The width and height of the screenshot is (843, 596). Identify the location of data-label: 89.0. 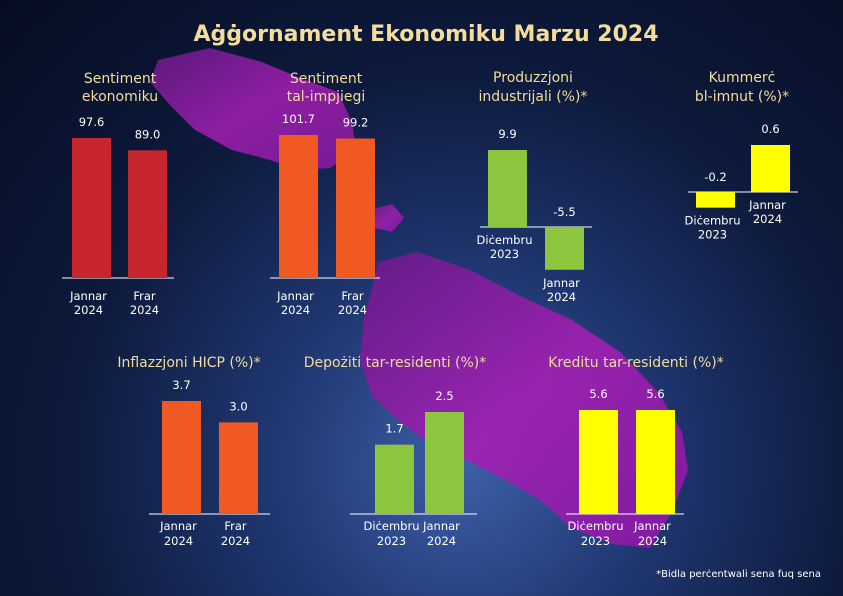
(148, 134).